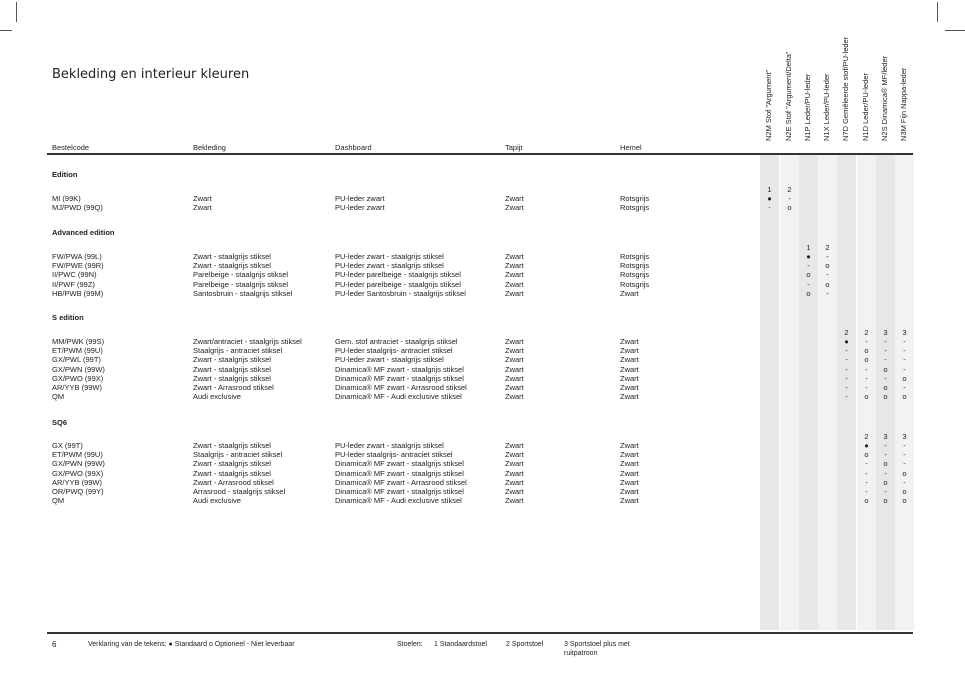  What do you see at coordinates (78, 341) in the screenshot?
I see `table-cell-code: MM/PWK (99S)` at bounding box center [78, 341].